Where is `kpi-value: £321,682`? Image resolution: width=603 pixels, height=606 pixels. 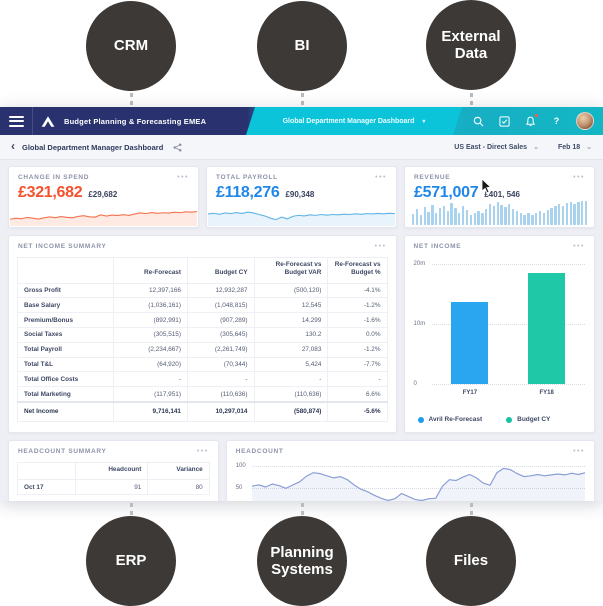 kpi-value: £321,682 is located at coordinates (50, 192).